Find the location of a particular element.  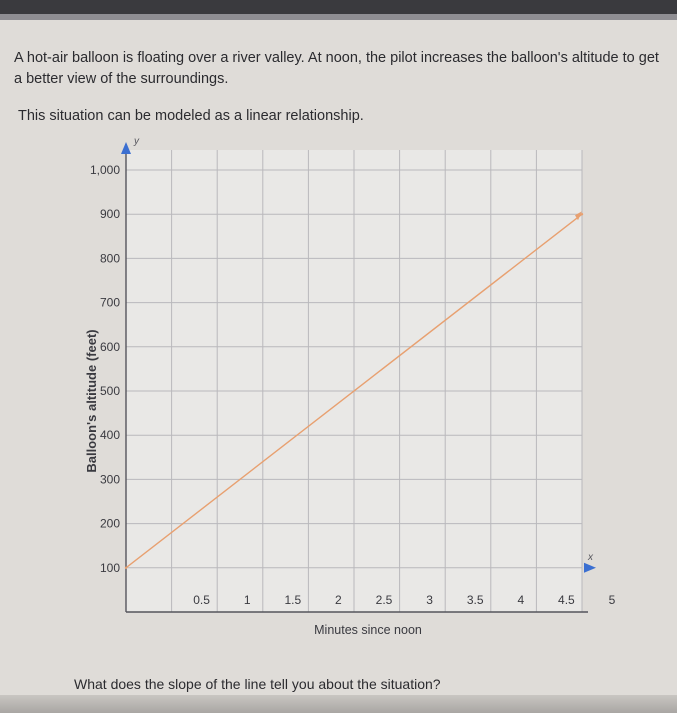

x-tick-label: 4.5 is located at coordinates (566, 600).